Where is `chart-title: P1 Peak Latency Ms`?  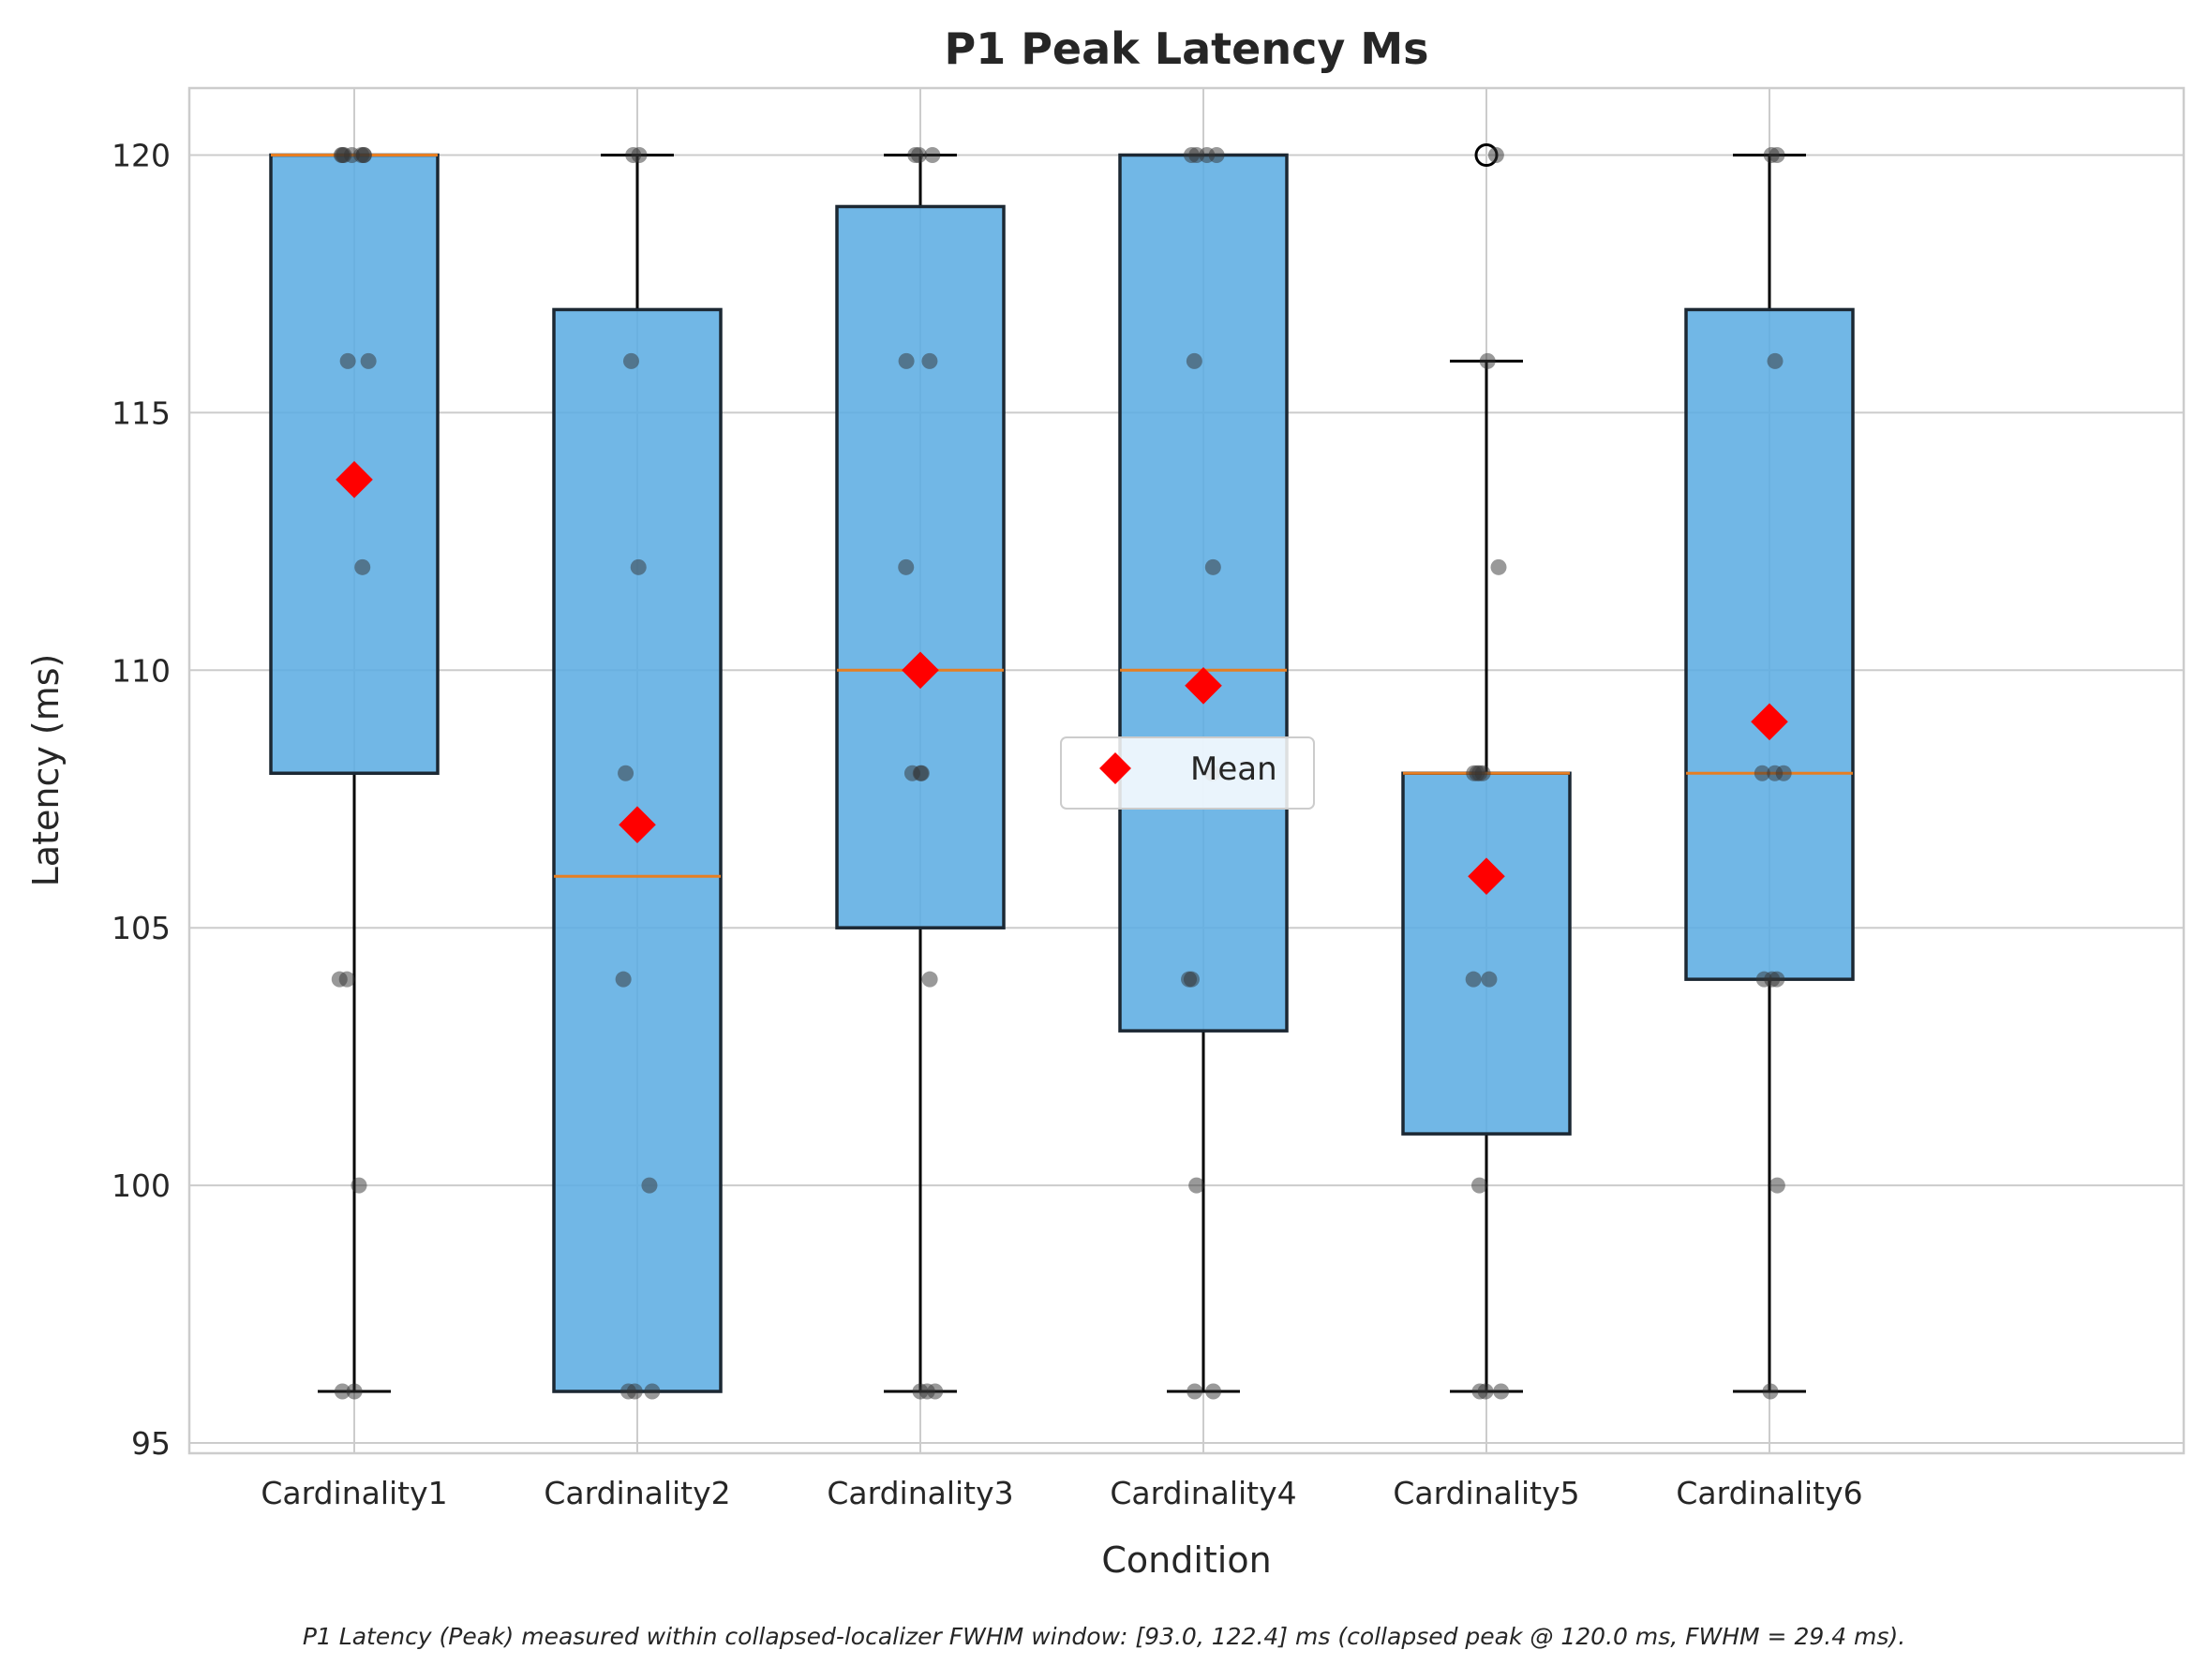 chart-title: P1 Peak Latency Ms is located at coordinates (1186, 48).